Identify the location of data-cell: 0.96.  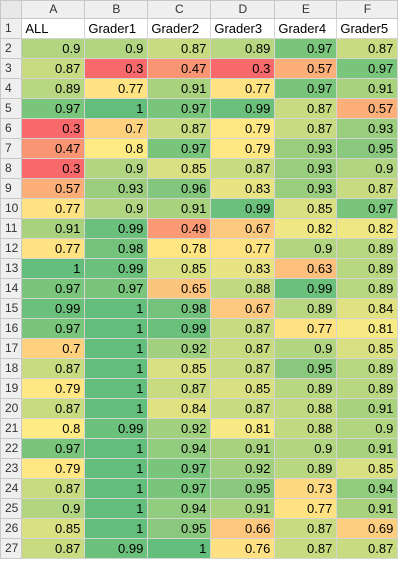
(179, 188).